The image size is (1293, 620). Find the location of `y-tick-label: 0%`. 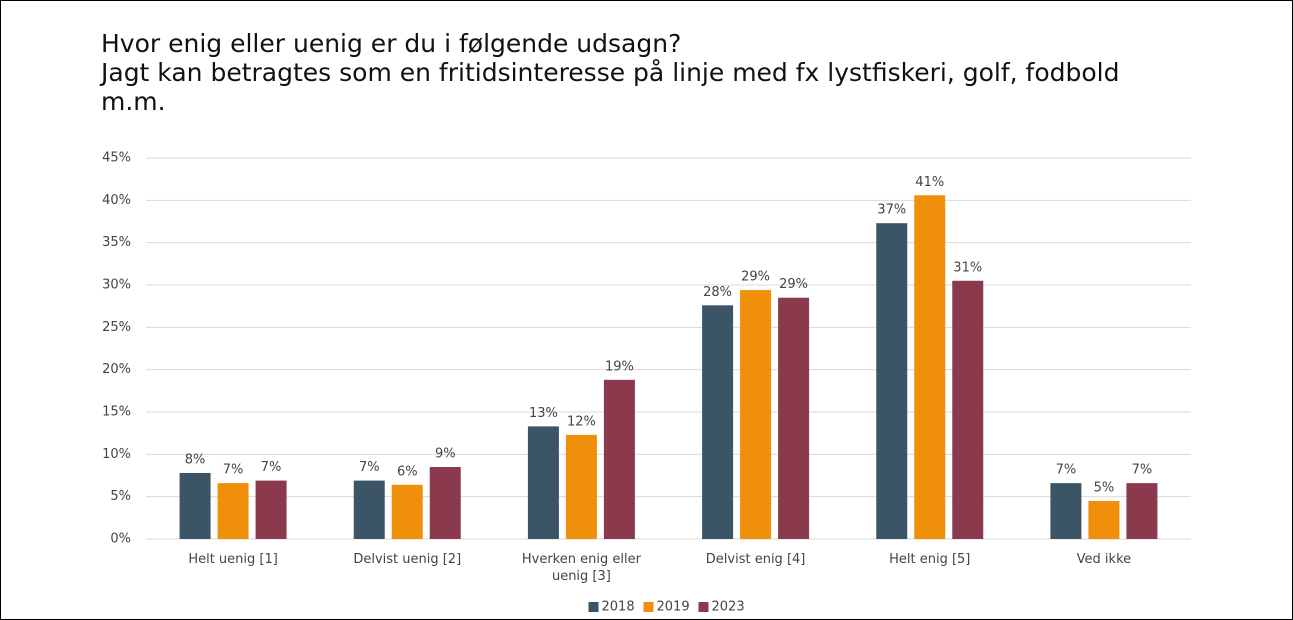

y-tick-label: 0% is located at coordinates (120, 539).